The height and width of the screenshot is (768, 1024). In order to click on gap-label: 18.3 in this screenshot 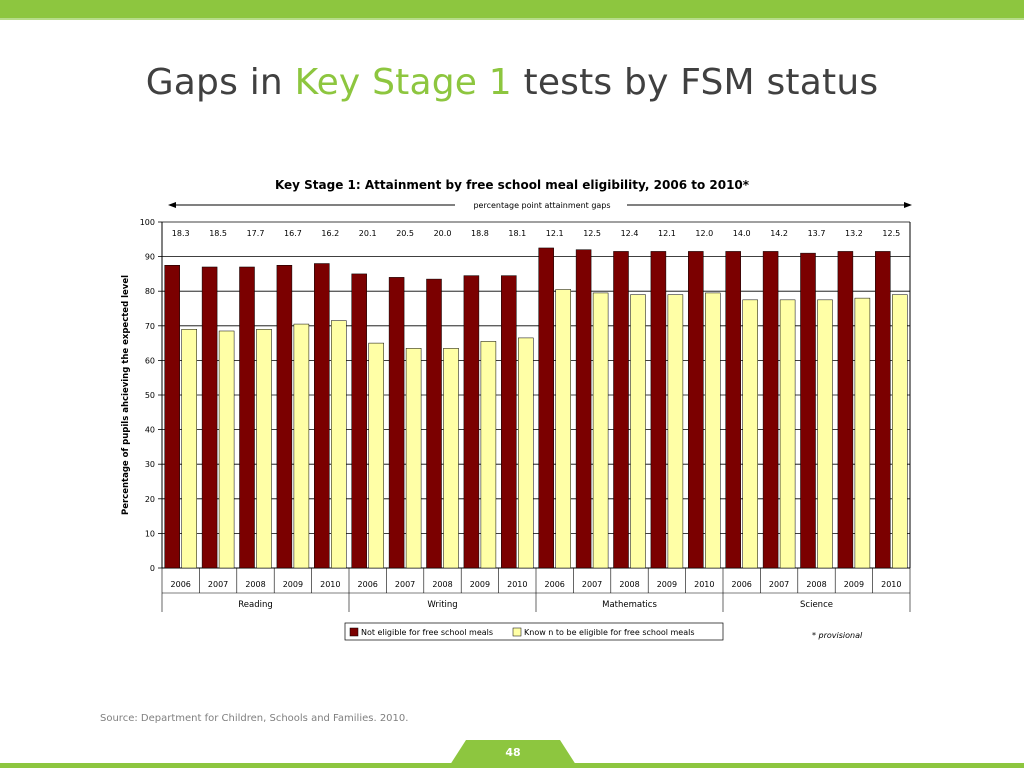, I will do `click(181, 233)`.